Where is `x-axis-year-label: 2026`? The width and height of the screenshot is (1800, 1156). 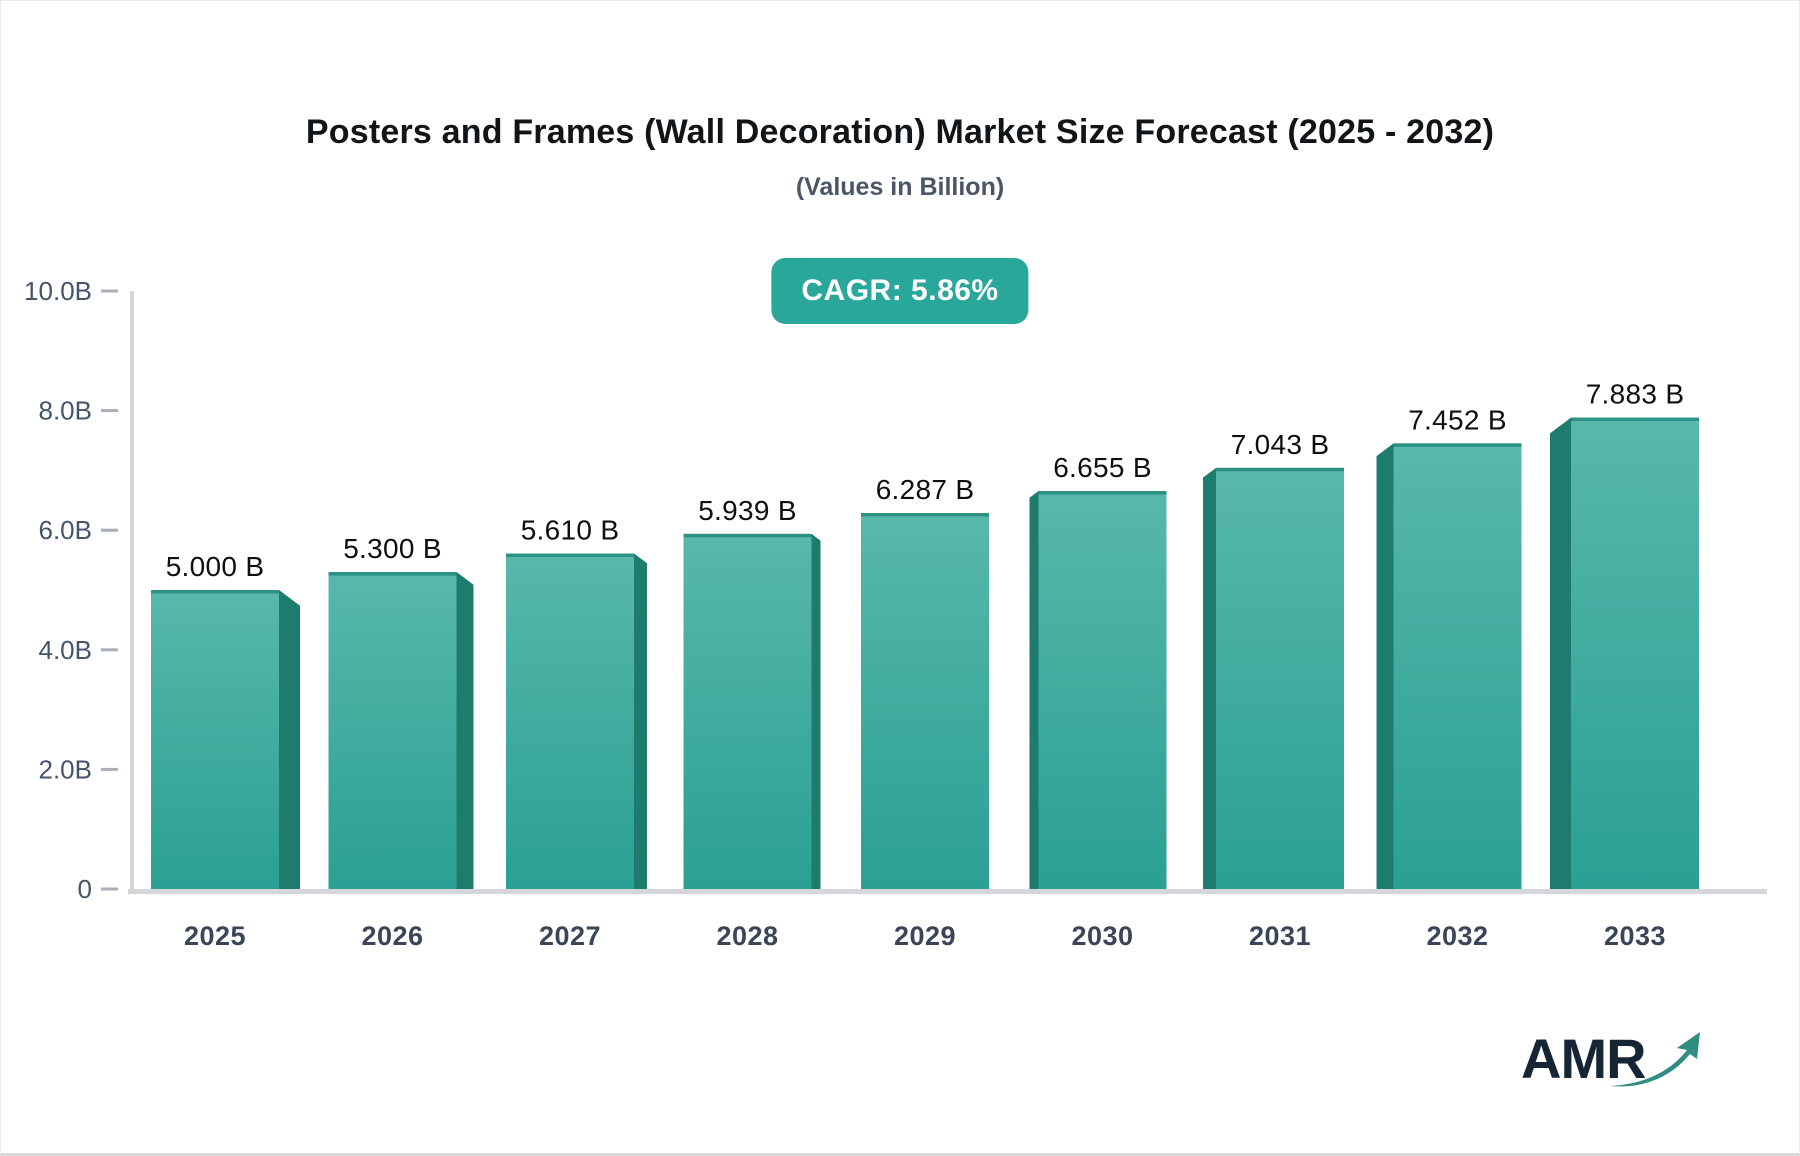 x-axis-year-label: 2026 is located at coordinates (392, 936).